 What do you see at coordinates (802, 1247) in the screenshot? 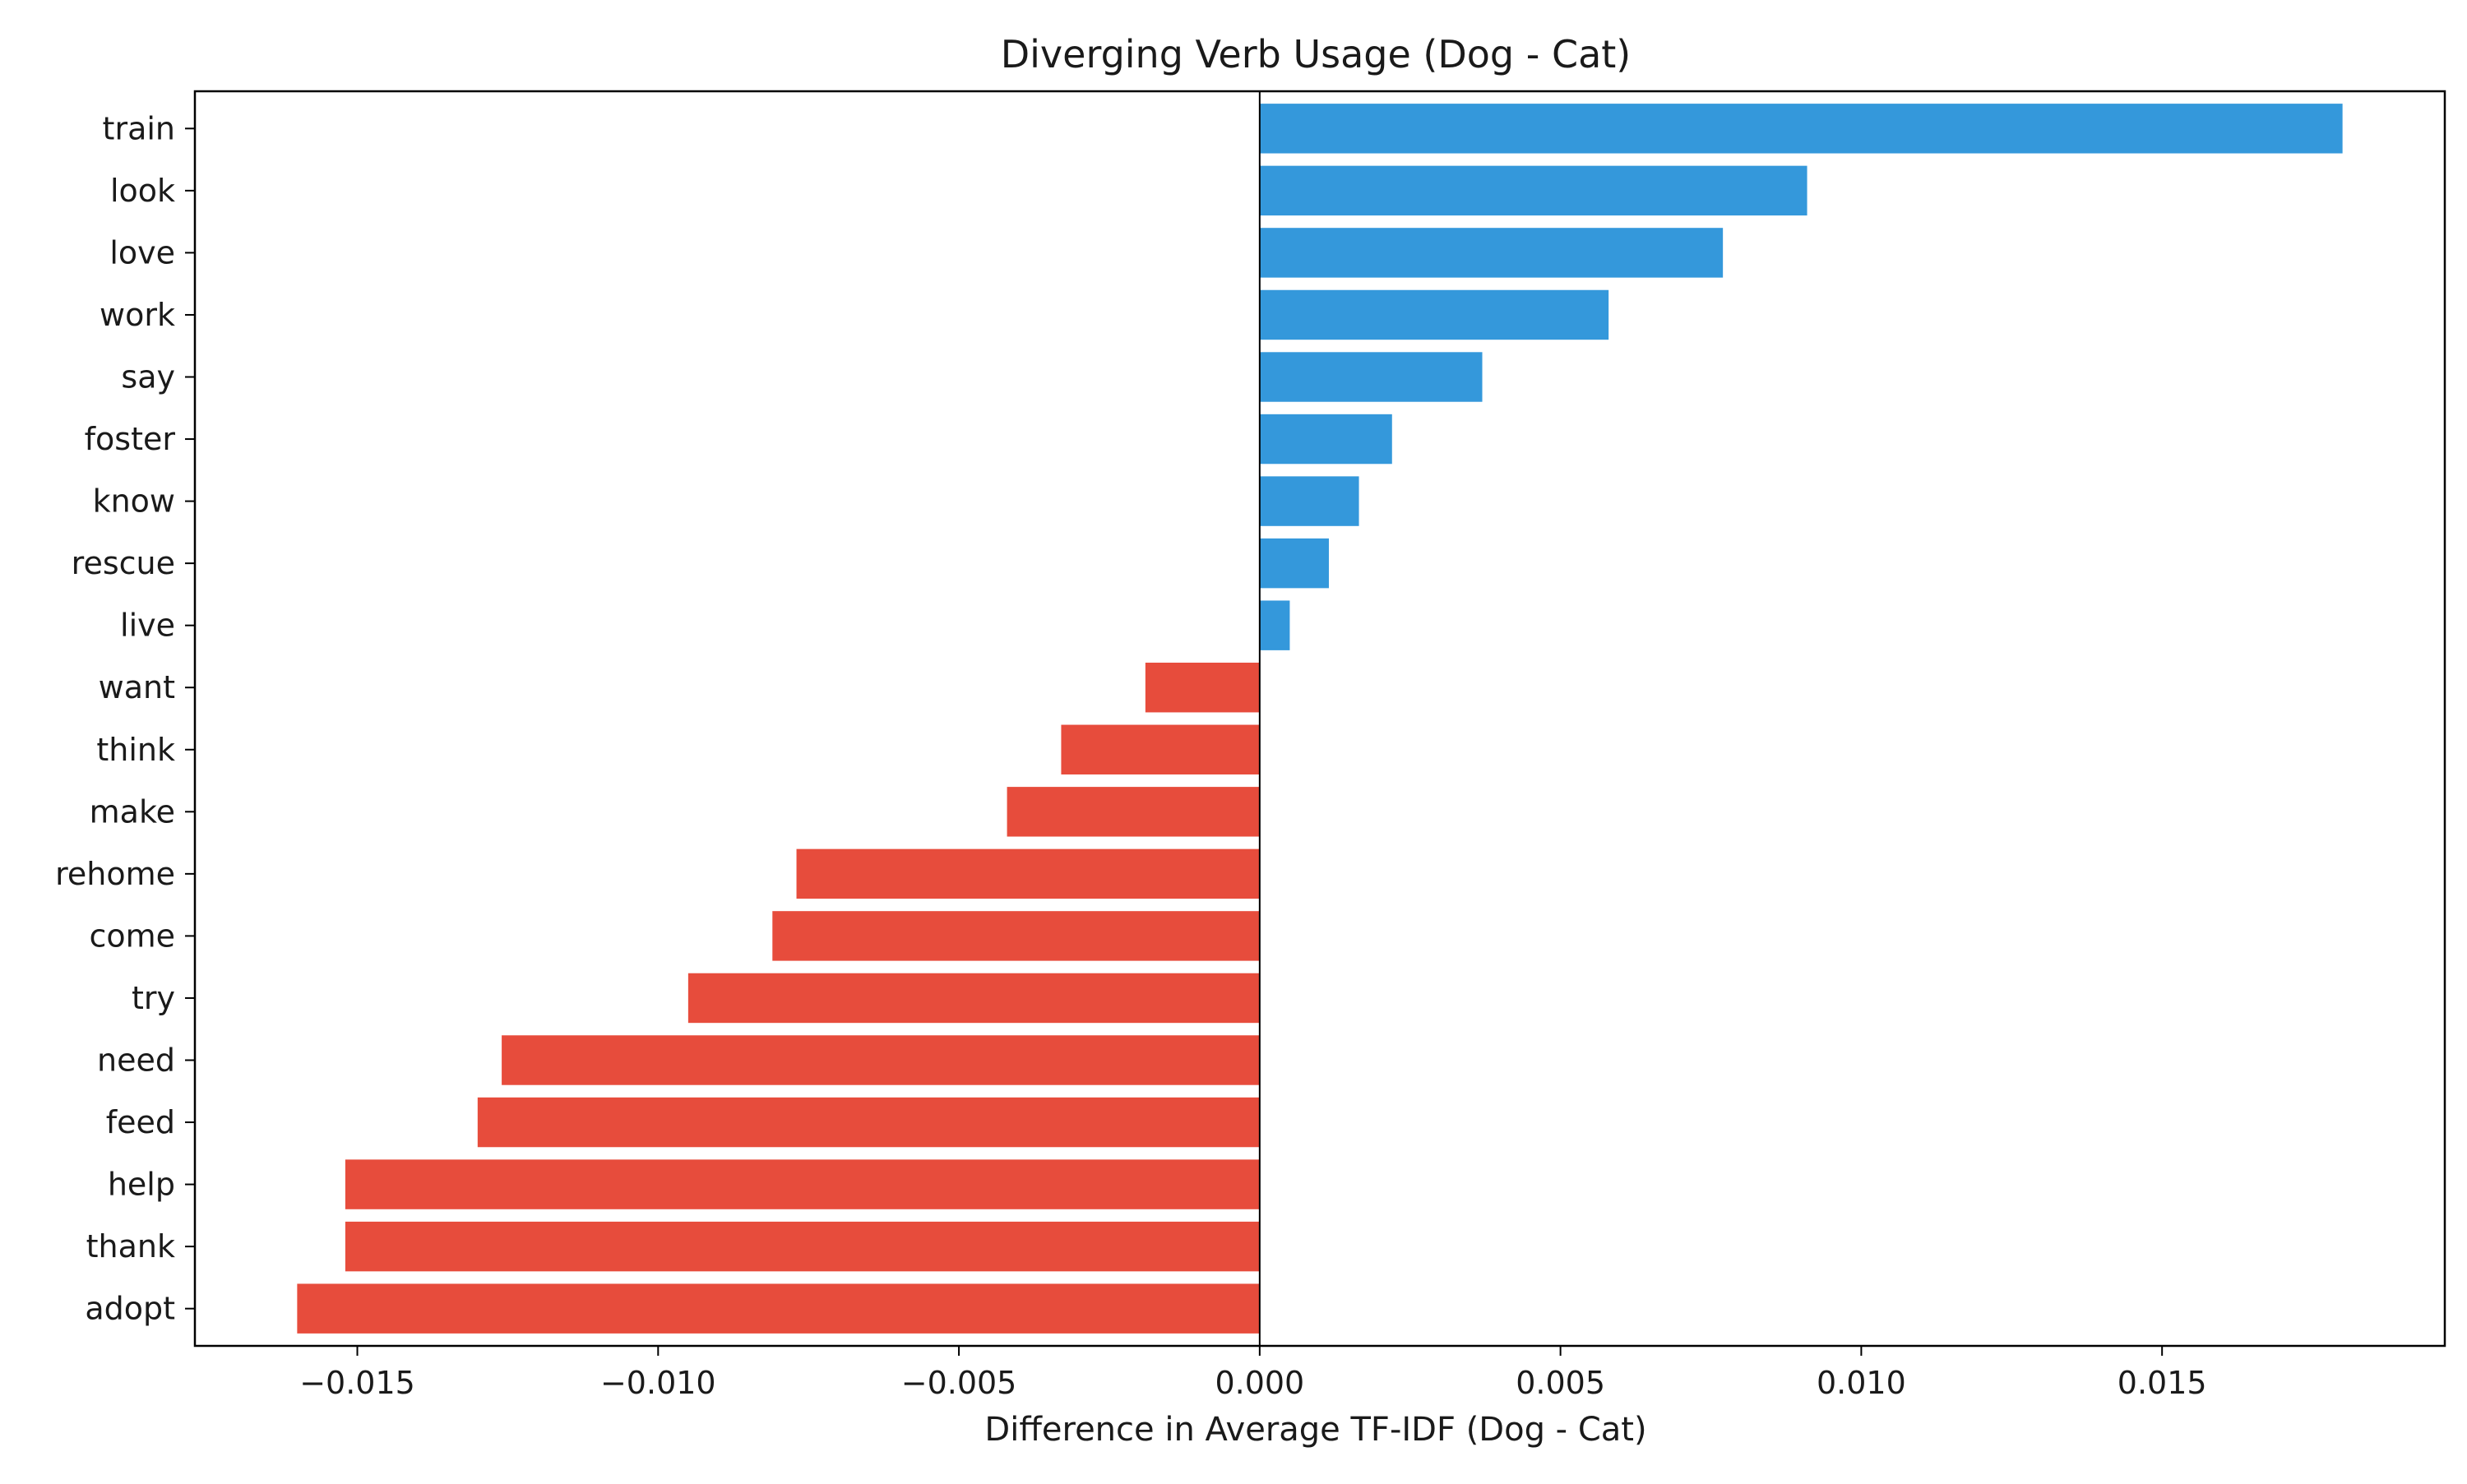
I see `bar-thank` at bounding box center [802, 1247].